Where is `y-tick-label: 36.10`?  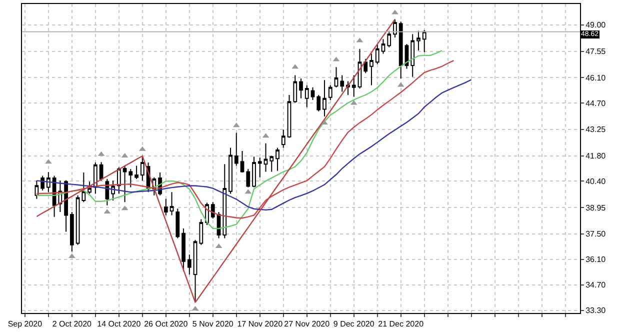
y-tick-label: 36.10 is located at coordinates (596, 259).